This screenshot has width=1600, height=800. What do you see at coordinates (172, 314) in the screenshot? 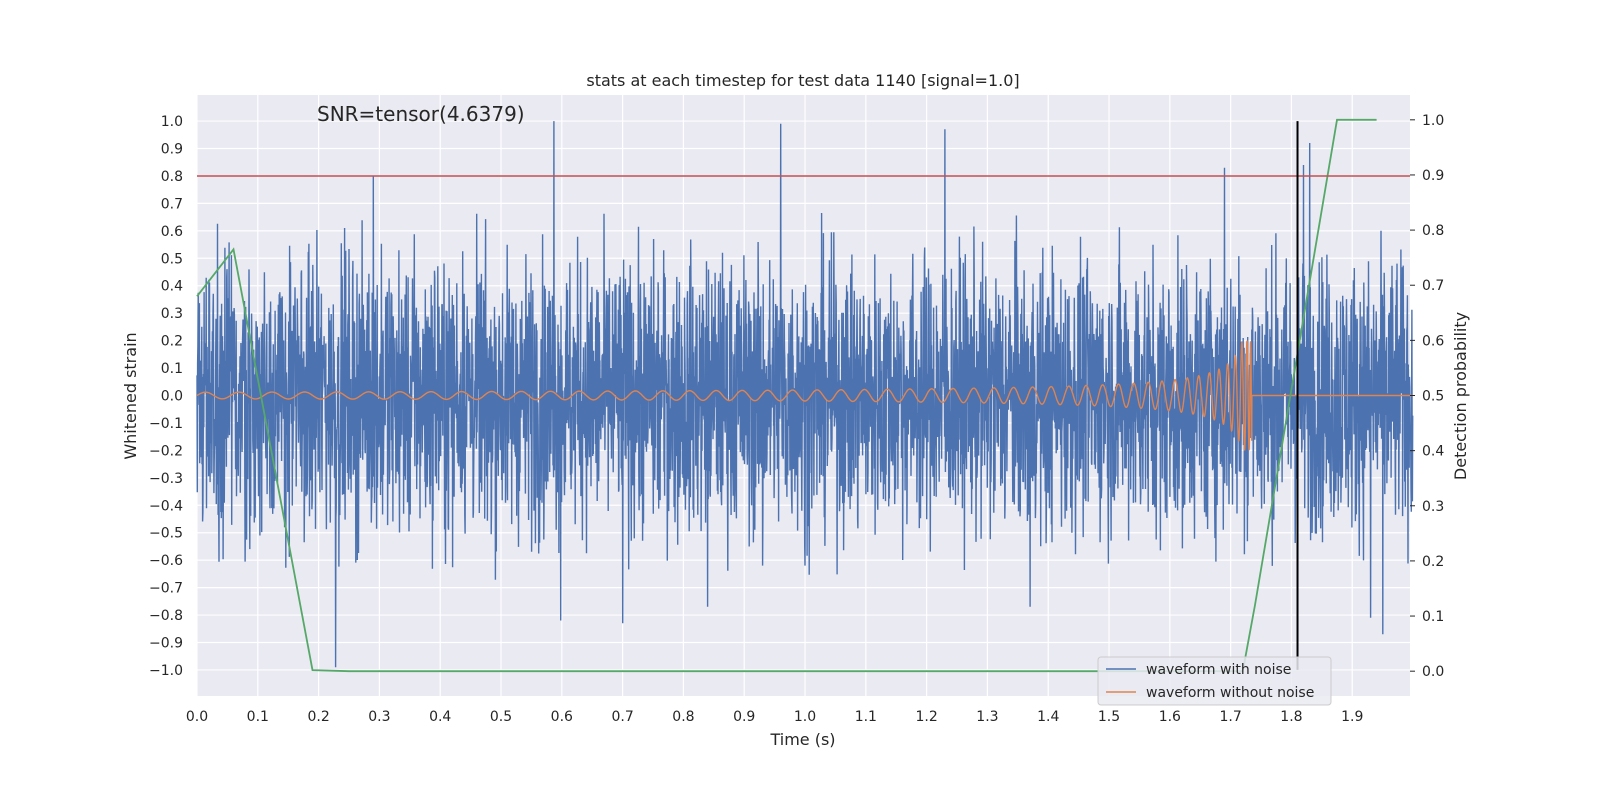
I see `y-tick-label: 0.3` at bounding box center [172, 314].